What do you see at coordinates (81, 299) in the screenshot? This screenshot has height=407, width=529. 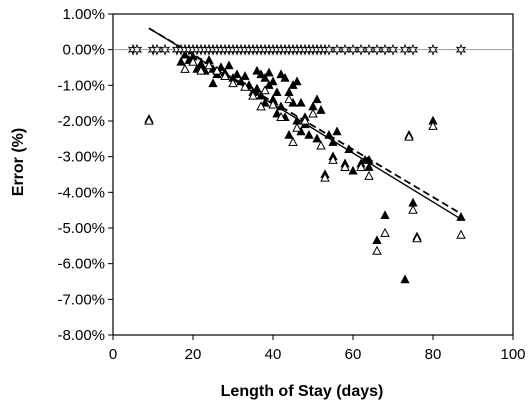 I see `y-tick-label: -7.00%` at bounding box center [81, 299].